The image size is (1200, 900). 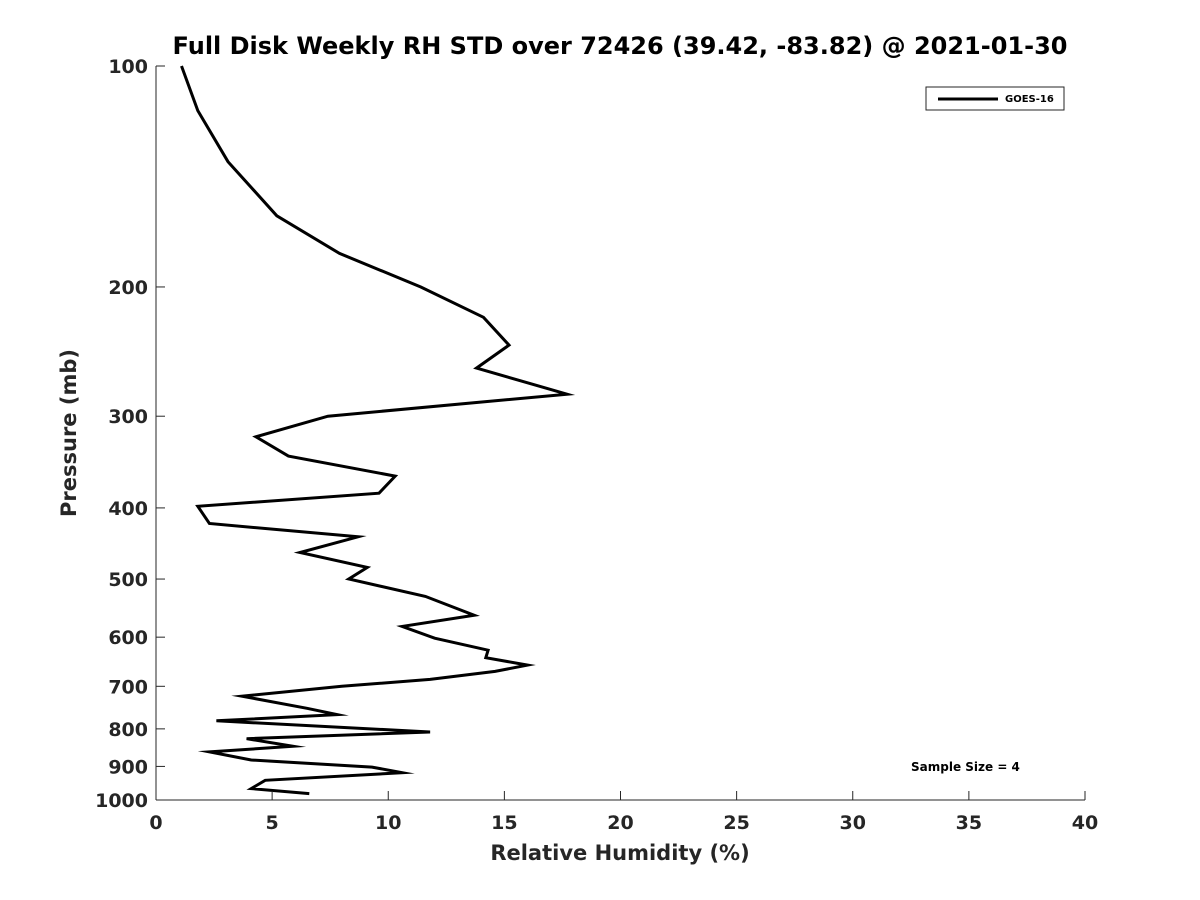 What do you see at coordinates (128, 687) in the screenshot?
I see `y-tick-label: 700` at bounding box center [128, 687].